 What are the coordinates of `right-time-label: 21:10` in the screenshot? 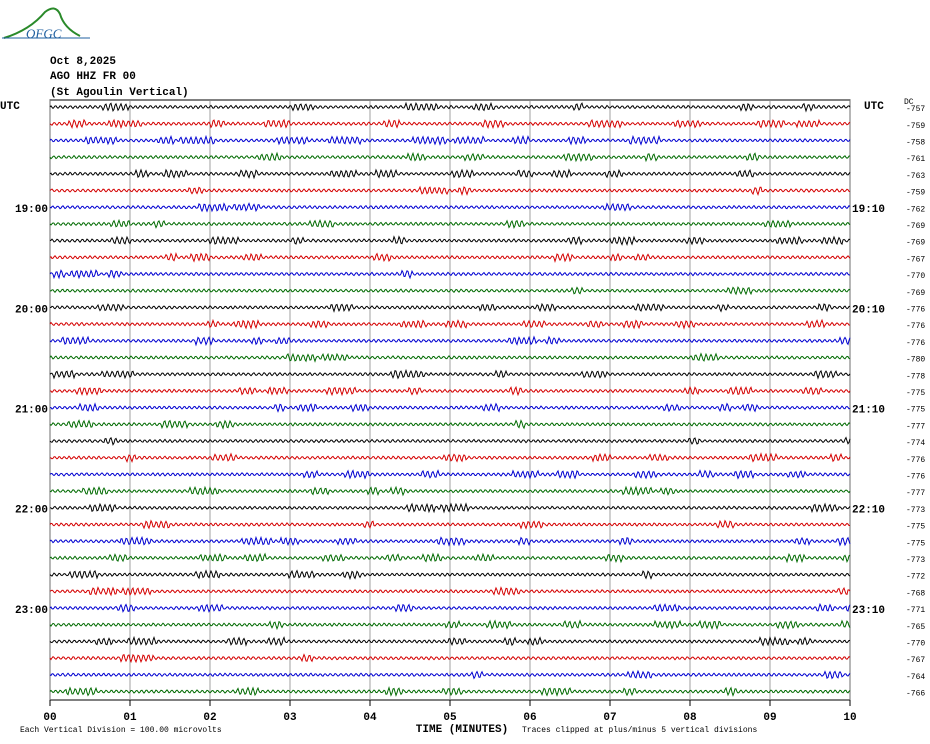 It's located at (868, 411).